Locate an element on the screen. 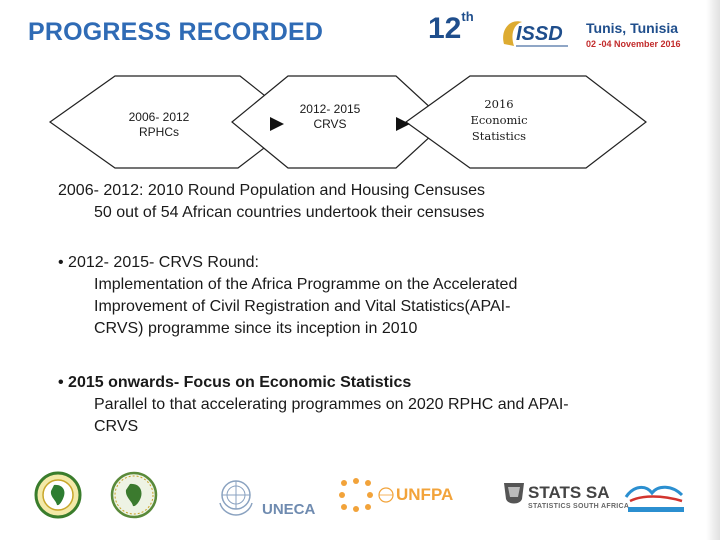 This screenshot has width=720, height=540. step-3-name-line1: Economic is located at coordinates (499, 120).